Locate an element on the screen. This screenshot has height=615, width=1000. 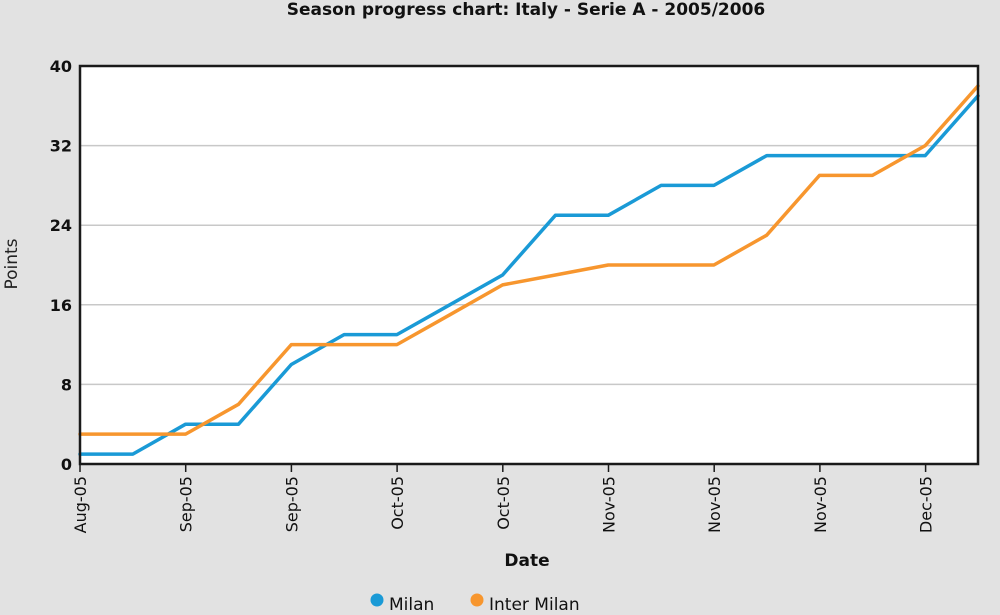
y-axis-title: Points is located at coordinates (12, 263).